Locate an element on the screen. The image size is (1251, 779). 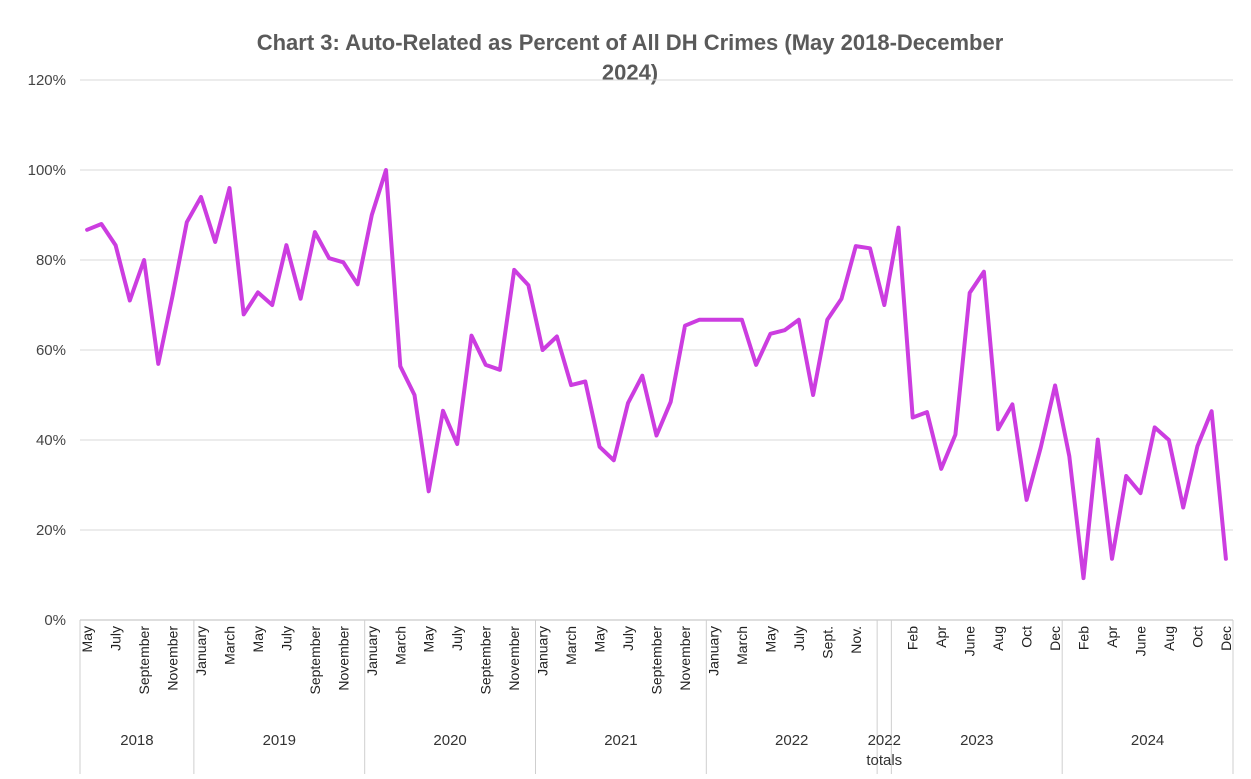
y-tick-label: 80% is located at coordinates (51, 260).